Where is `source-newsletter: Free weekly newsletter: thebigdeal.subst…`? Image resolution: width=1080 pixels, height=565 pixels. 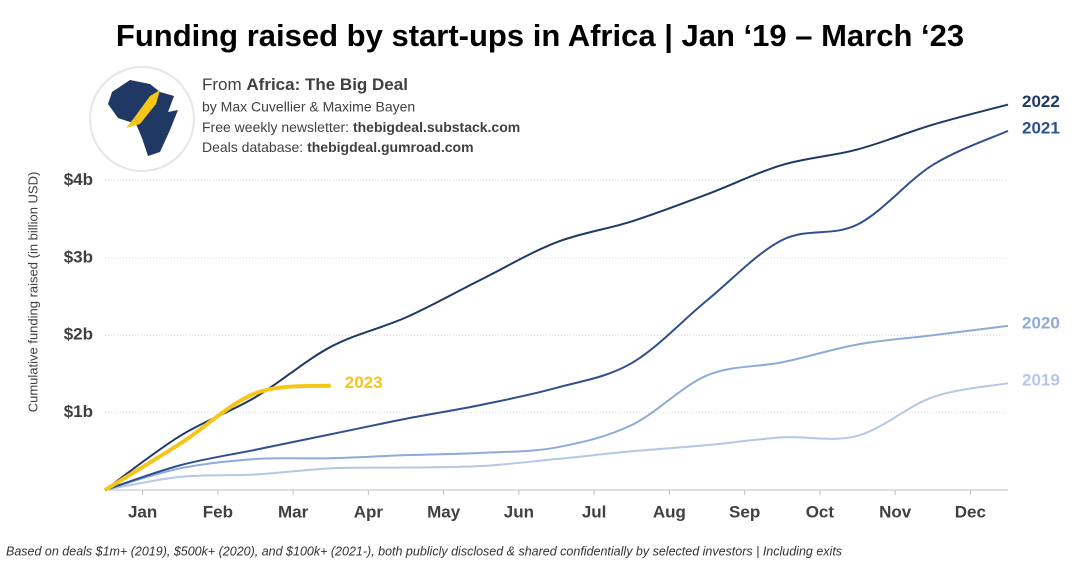
source-newsletter: Free weekly newsletter: thebigdeal.subst… is located at coordinates (361, 127).